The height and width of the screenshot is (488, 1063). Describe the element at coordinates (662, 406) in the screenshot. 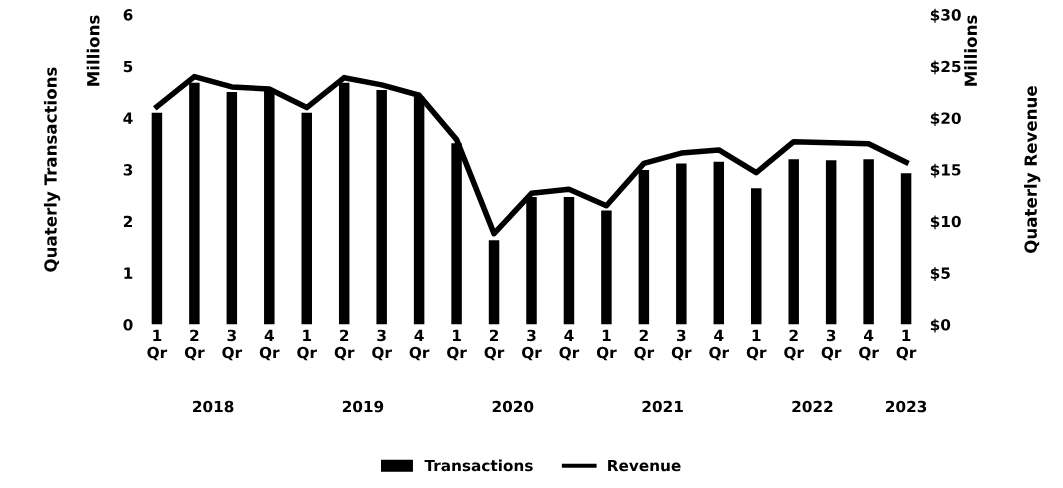

I see `text: 2021` at that location.